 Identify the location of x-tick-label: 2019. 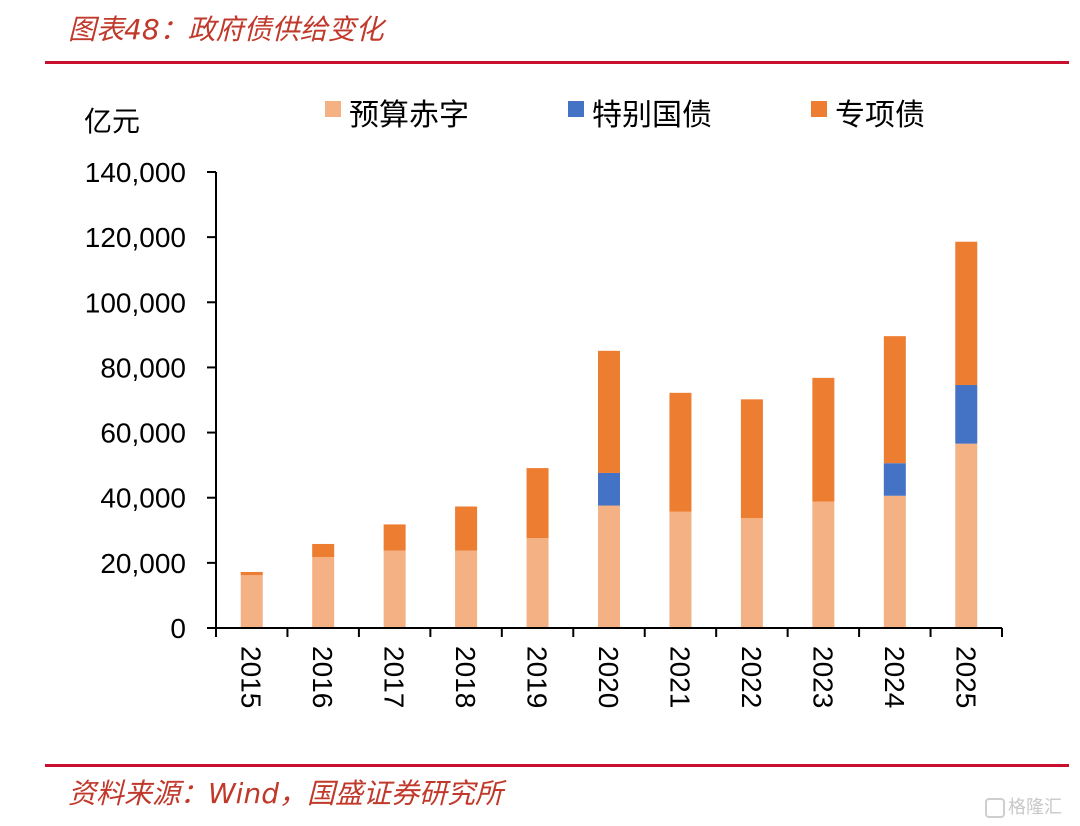
(537, 677).